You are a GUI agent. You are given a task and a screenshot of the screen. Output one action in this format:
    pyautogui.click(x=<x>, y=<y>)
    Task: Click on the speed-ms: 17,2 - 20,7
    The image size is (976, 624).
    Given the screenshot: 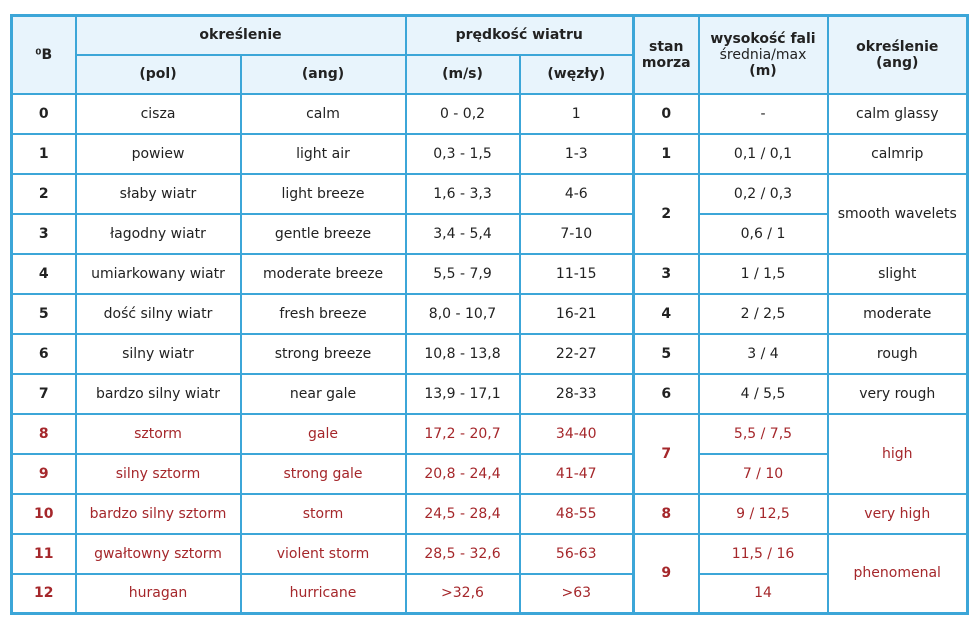 What is the action you would take?
    pyautogui.click(x=462, y=433)
    